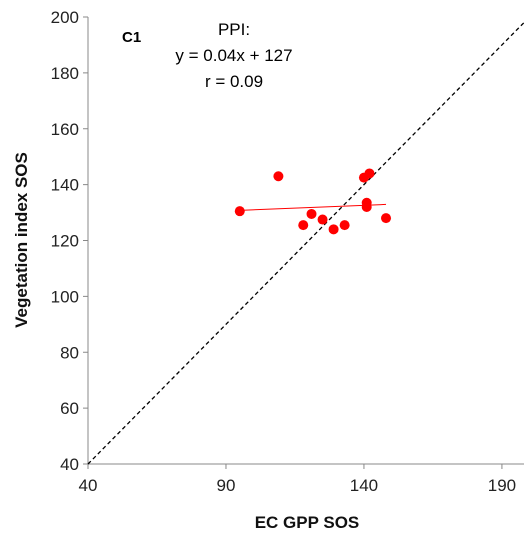  What do you see at coordinates (21, 240) in the screenshot?
I see `y-axis-title: Vegetation index SOS` at bounding box center [21, 240].